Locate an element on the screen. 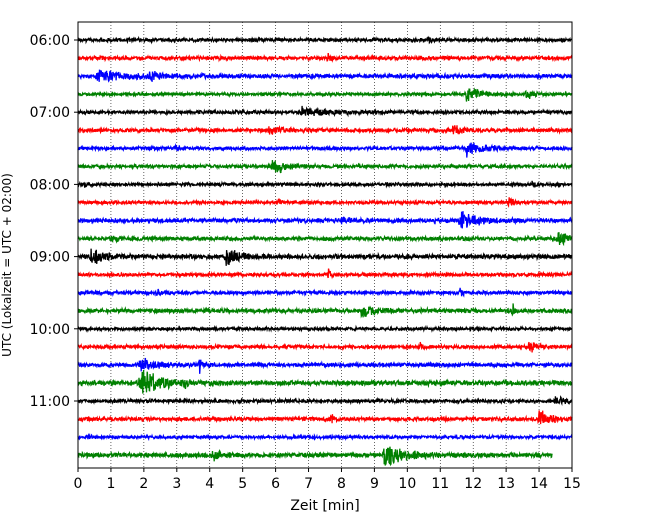  x-tick-label-15: 15 is located at coordinates (572, 484).